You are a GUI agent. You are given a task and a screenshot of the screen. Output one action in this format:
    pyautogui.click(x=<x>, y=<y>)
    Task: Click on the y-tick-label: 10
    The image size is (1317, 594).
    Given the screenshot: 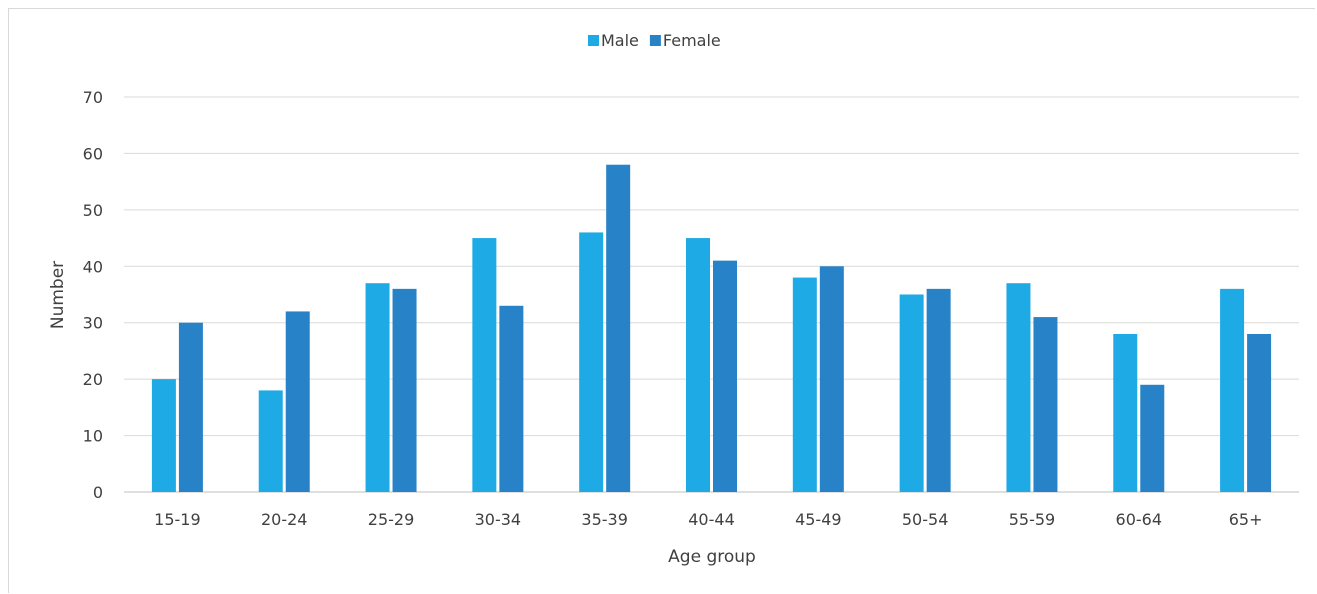 What is the action you would take?
    pyautogui.click(x=93, y=436)
    